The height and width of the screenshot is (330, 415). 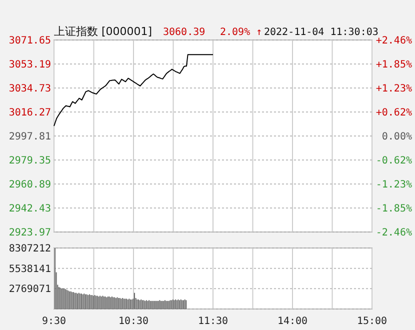 What do you see at coordinates (134, 90) in the screenshot?
I see `line-series` at bounding box center [134, 90].